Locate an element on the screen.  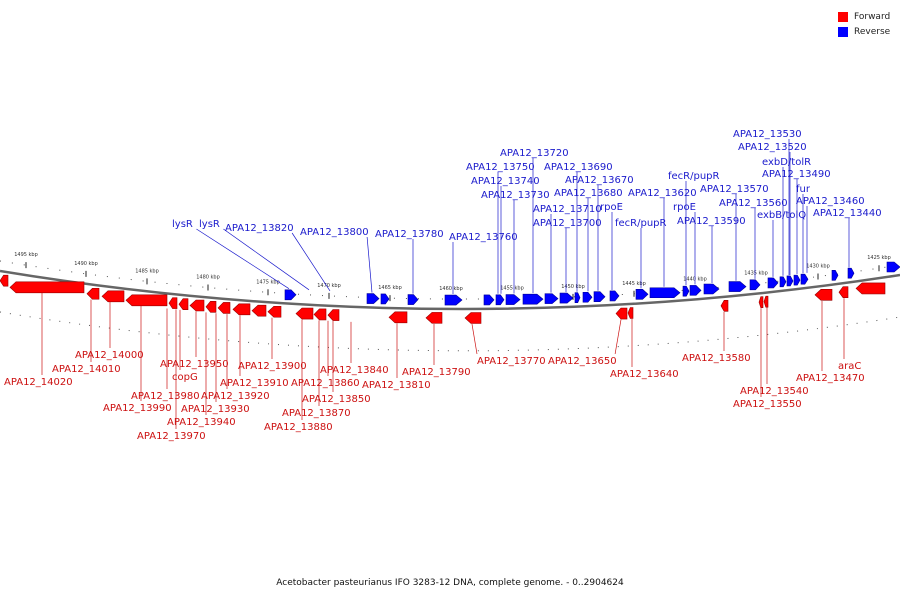
forward-gene-label: APA12_13850 is located at coordinates (336, 399).